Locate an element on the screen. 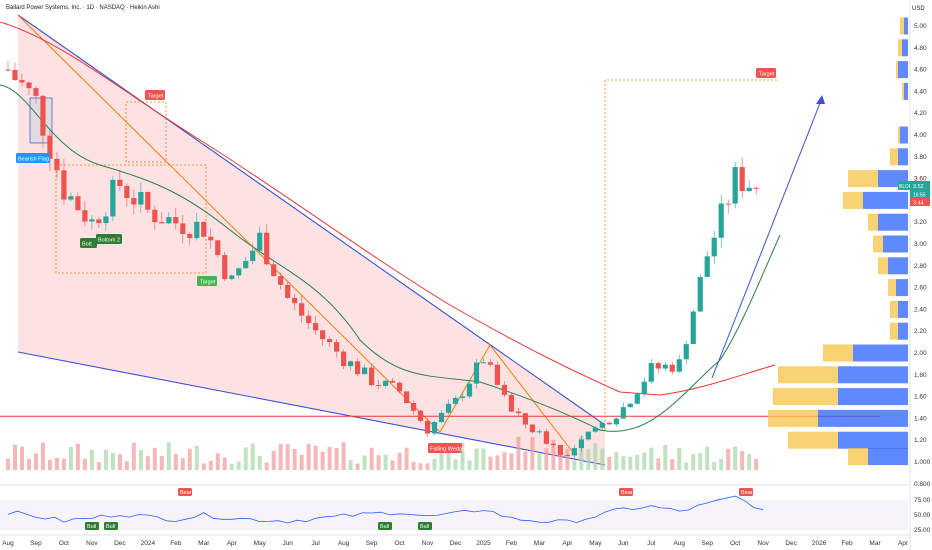 The height and width of the screenshot is (550, 932). time-tick-label: Oct is located at coordinates (64, 543).